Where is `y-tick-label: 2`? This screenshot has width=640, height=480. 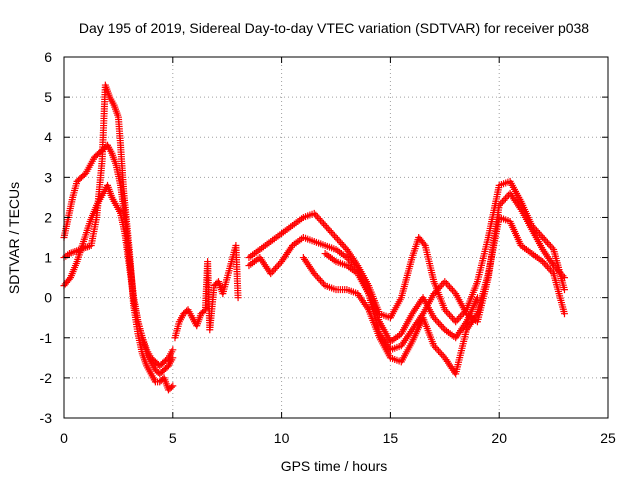
y-tick-label: 2 is located at coordinates (48, 217).